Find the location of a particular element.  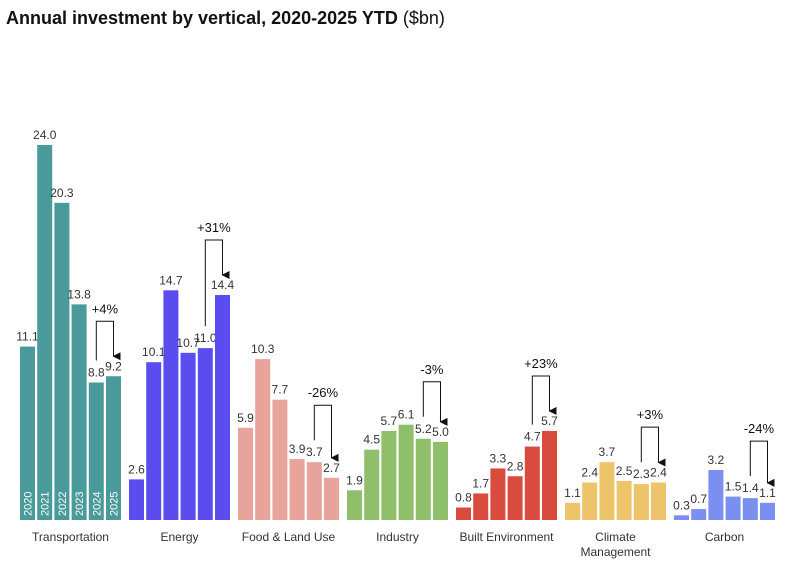

value-label: 20.3 is located at coordinates (62, 193).